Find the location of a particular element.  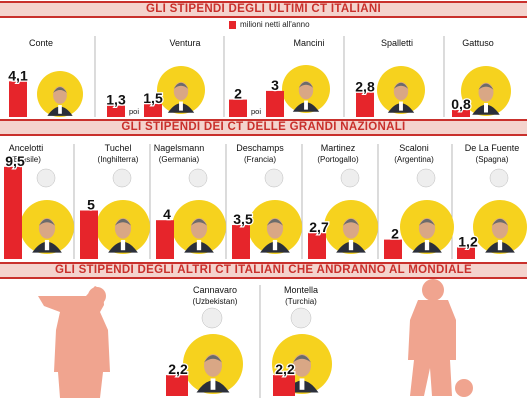

salary-label: 2 is located at coordinates (395, 234).